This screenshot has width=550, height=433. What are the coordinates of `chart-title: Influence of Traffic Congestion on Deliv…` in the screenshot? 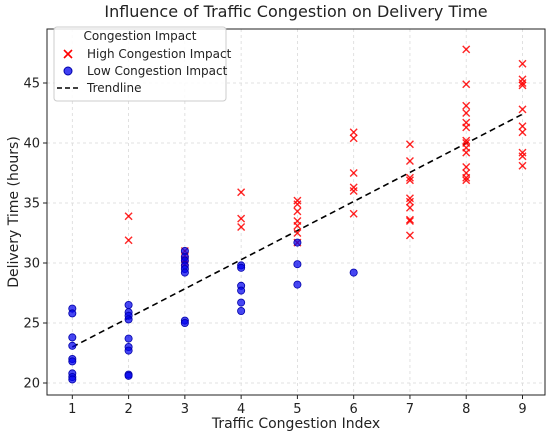 It's located at (295, 11).